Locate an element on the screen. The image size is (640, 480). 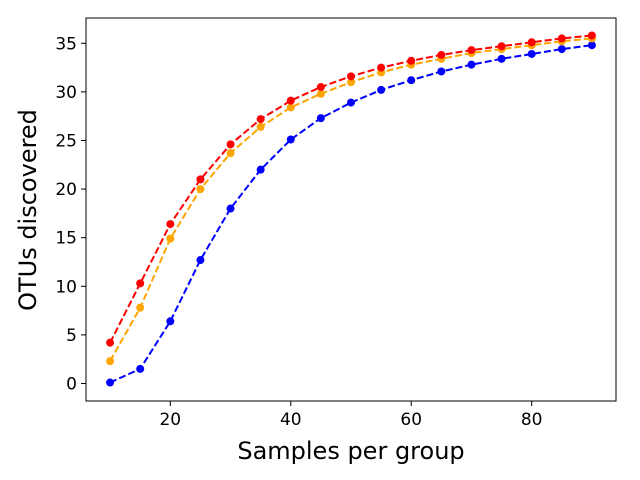
x-tick-label: 20 is located at coordinates (170, 420).